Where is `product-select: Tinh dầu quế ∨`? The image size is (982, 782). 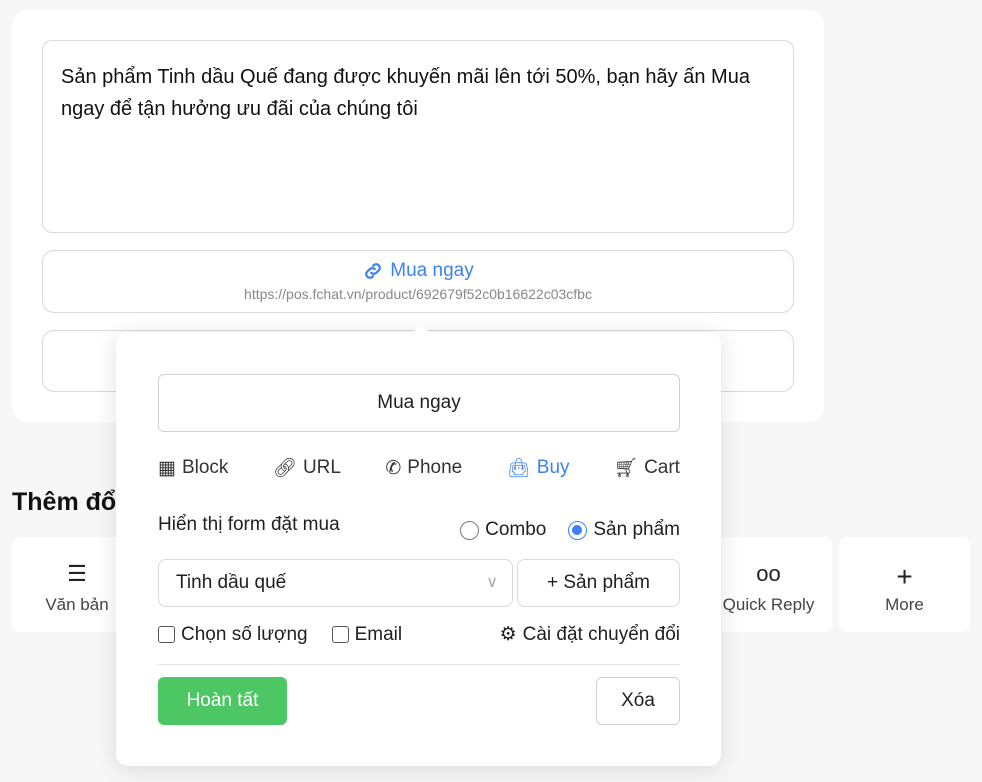 product-select: Tinh dầu quế ∨ is located at coordinates (335, 583).